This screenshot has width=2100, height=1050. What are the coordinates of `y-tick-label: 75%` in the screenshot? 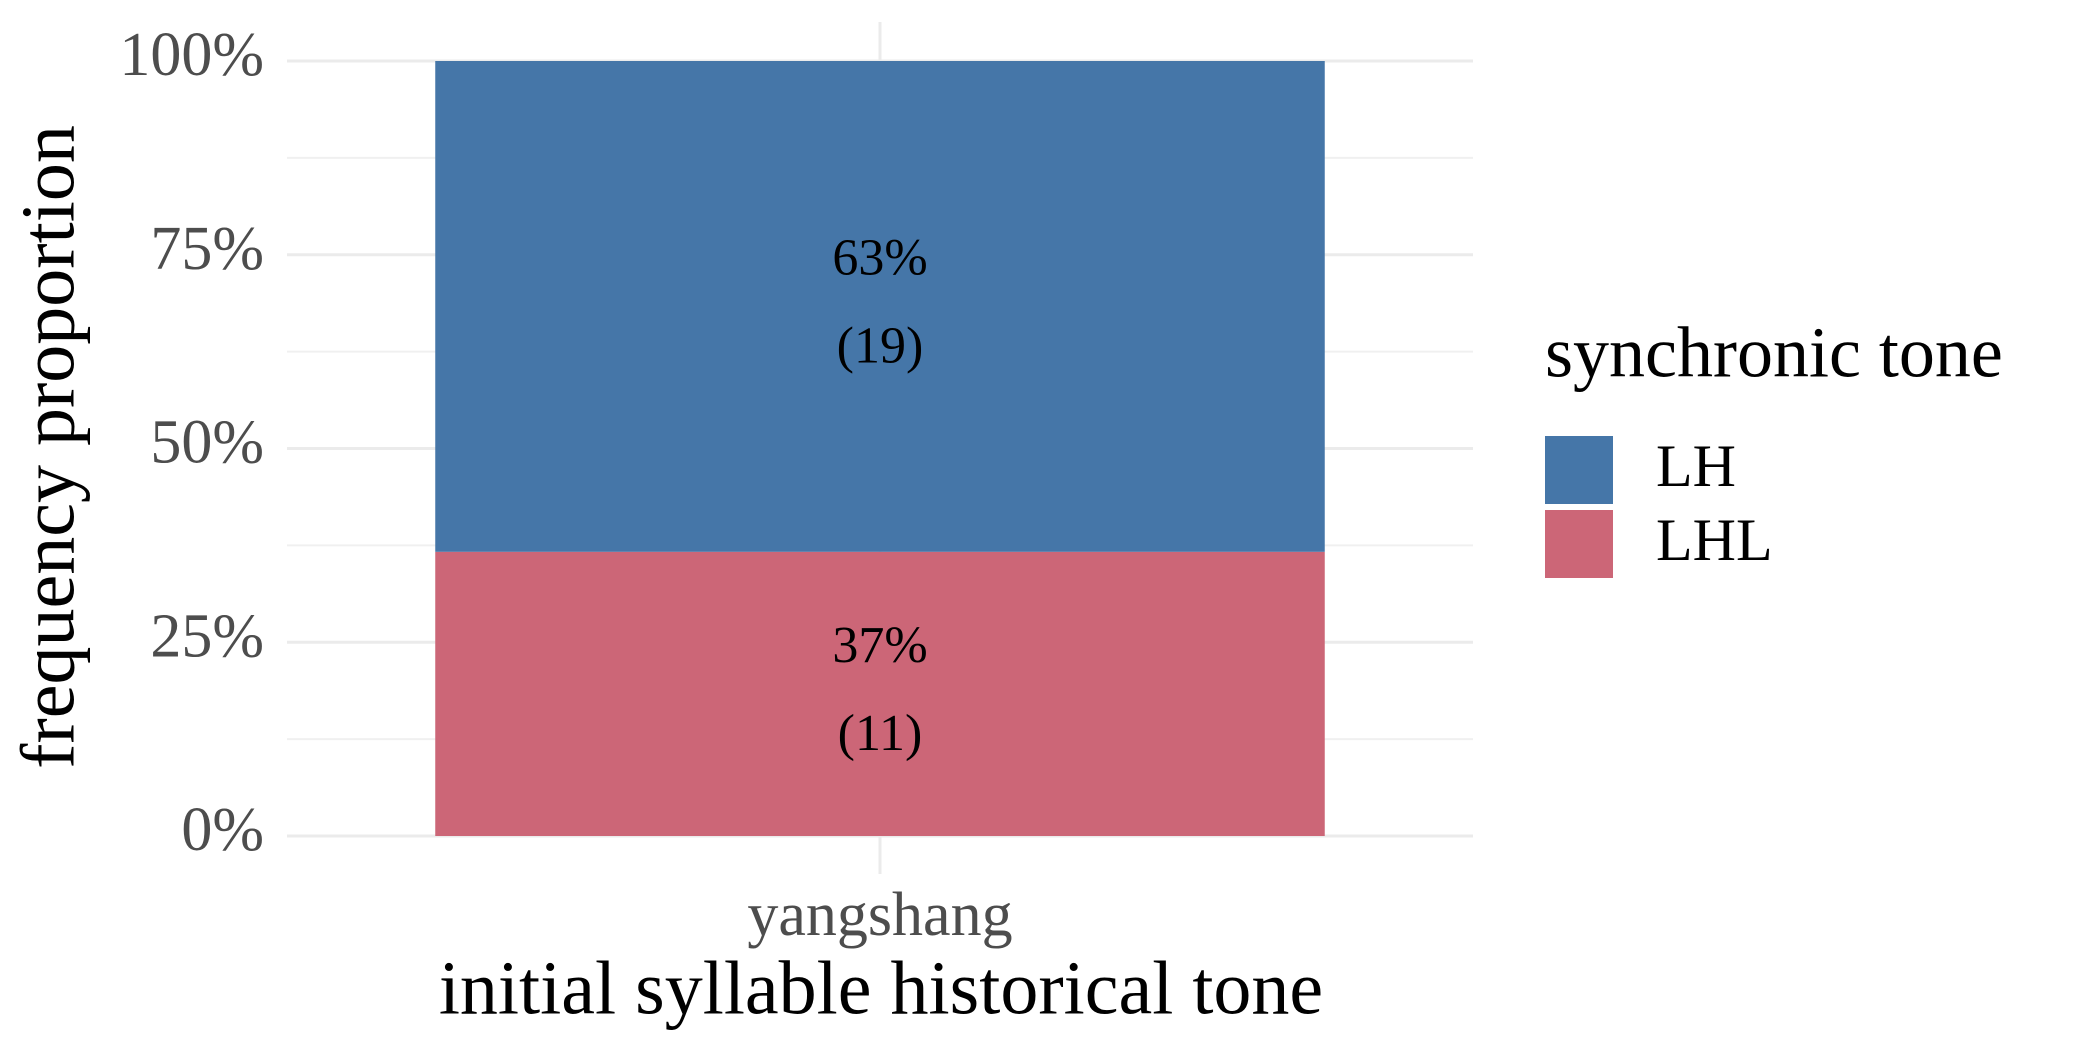 It's located at (207, 249).